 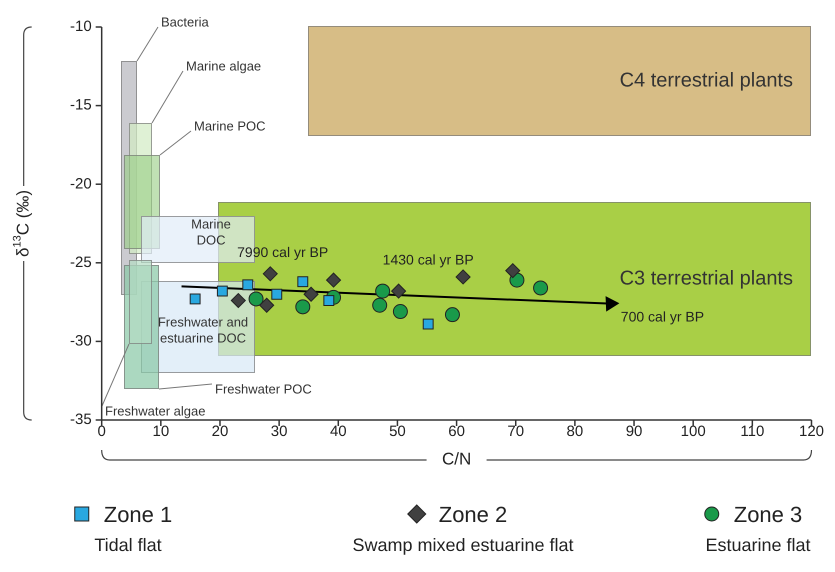 I want to click on x-tick-label: 30, so click(x=279, y=431).